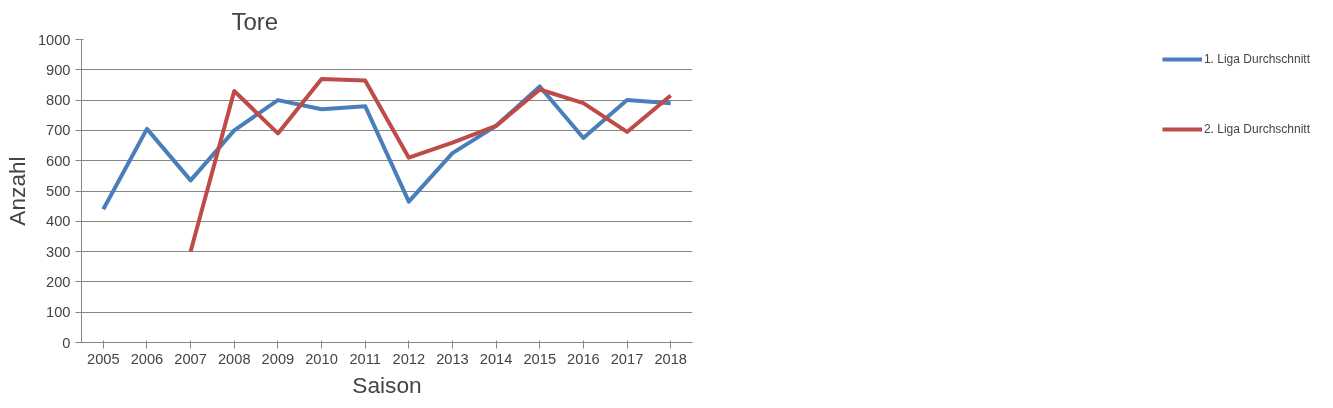 The width and height of the screenshot is (1333, 408). I want to click on x-tick-label: 2016, so click(583, 358).